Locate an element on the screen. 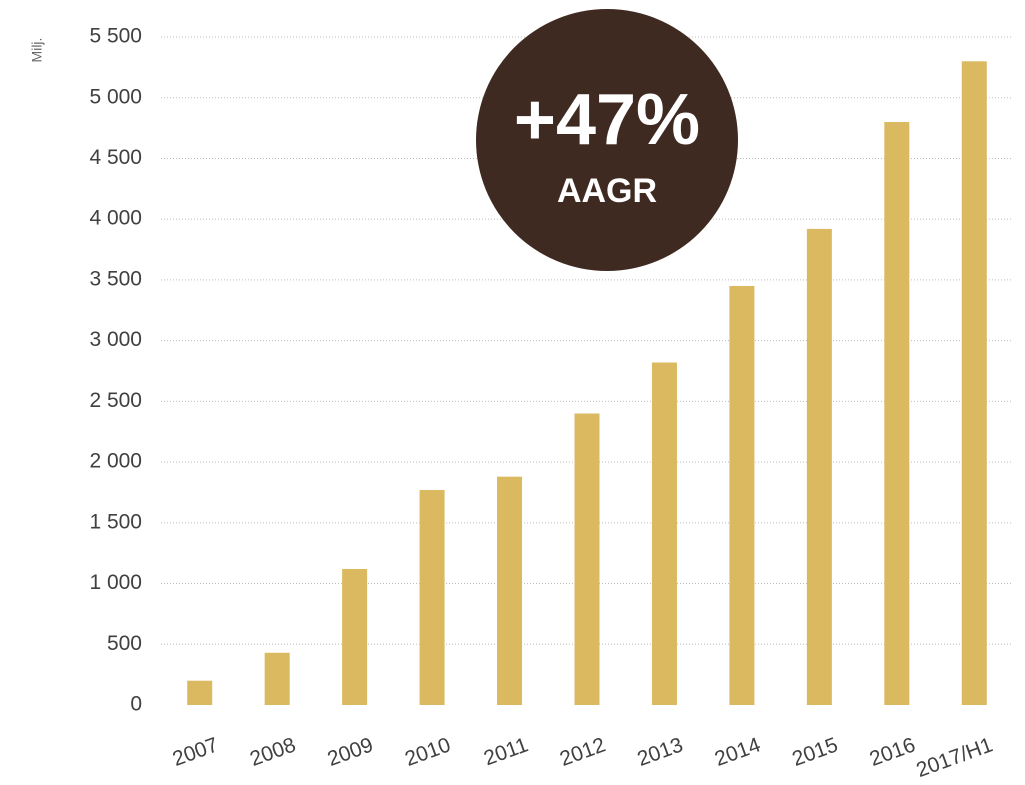  x-tick-label: 2015 is located at coordinates (815, 752).